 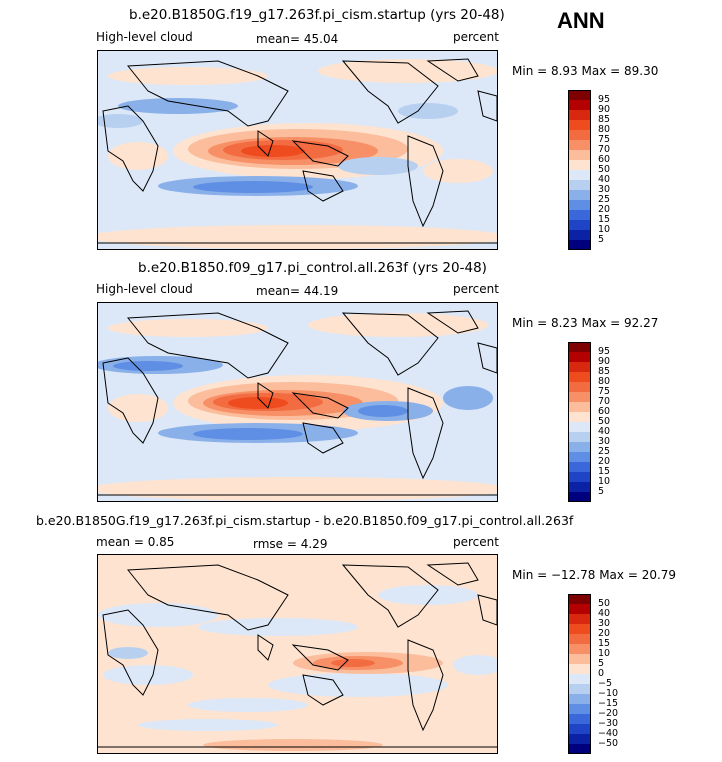 What do you see at coordinates (297, 654) in the screenshot?
I see `panel-3-contour-plot` at bounding box center [297, 654].